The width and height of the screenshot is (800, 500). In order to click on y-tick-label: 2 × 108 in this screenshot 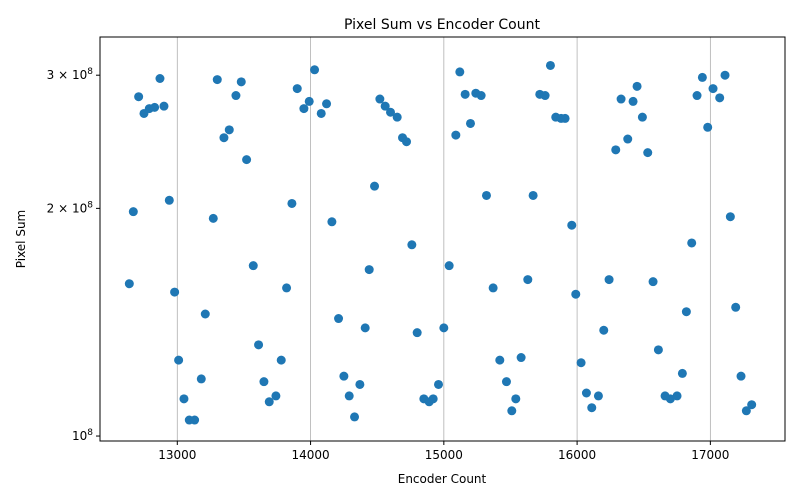, I will do `click(70, 207)`.